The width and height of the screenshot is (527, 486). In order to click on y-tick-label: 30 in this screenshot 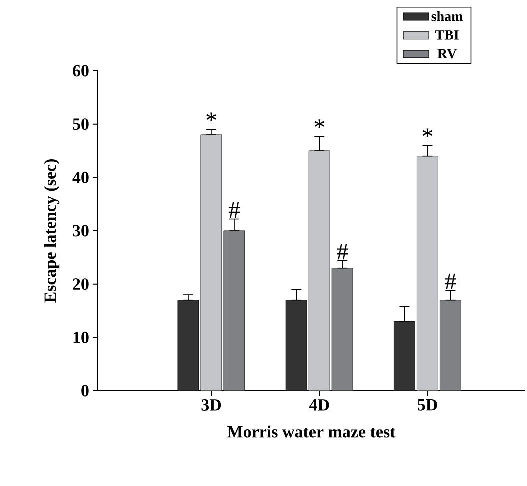, I will do `click(81, 231)`.